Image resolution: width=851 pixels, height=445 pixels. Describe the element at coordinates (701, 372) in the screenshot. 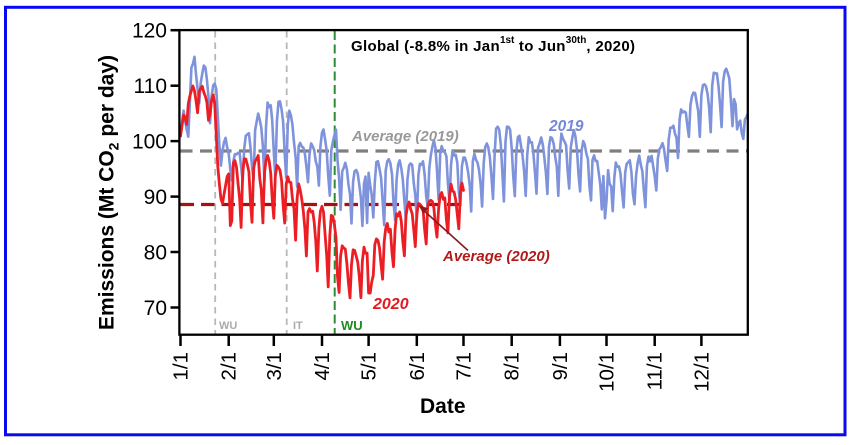

I see `svg-text: 12/1` at that location.